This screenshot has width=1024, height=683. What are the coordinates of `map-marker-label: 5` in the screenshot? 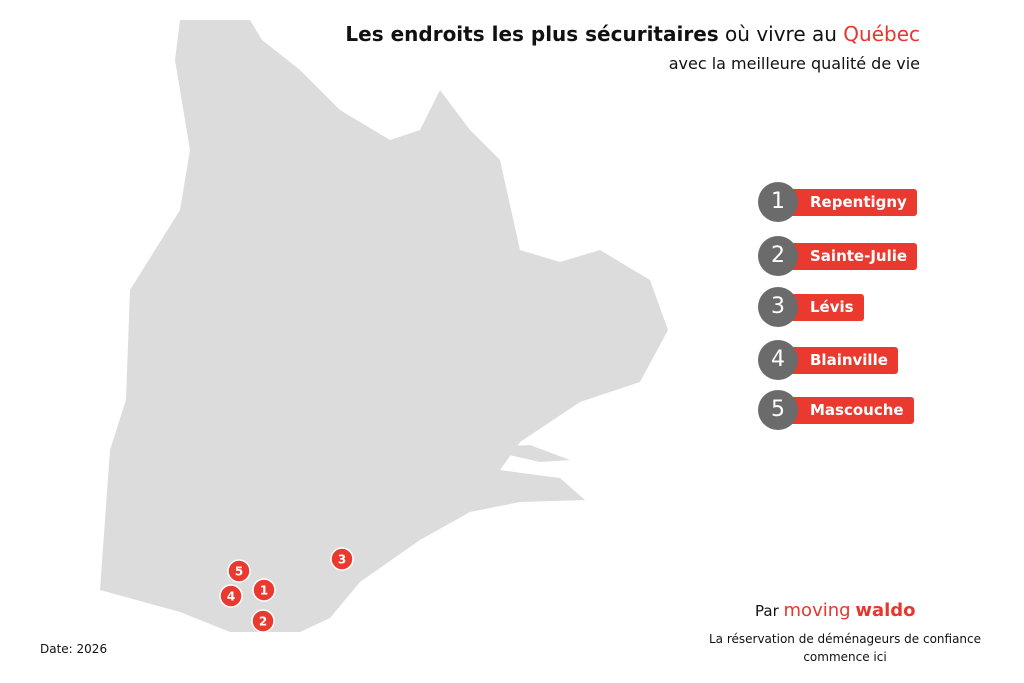 It's located at (239, 572).